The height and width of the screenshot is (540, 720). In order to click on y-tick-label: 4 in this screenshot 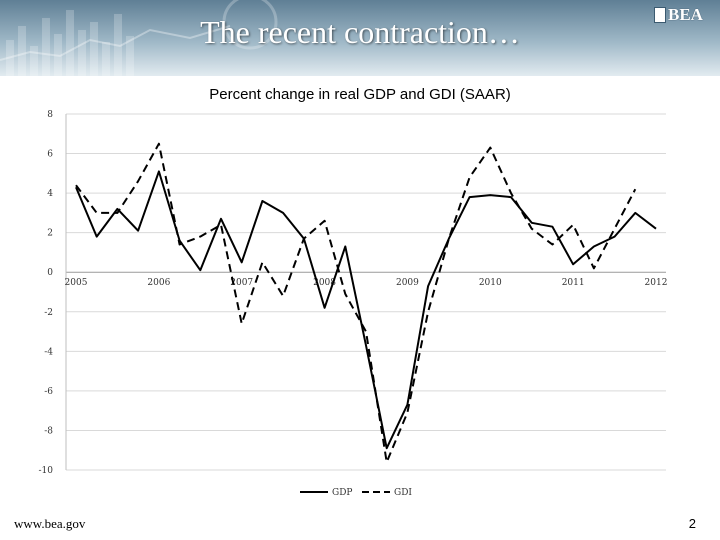, I will do `click(50, 194)`.